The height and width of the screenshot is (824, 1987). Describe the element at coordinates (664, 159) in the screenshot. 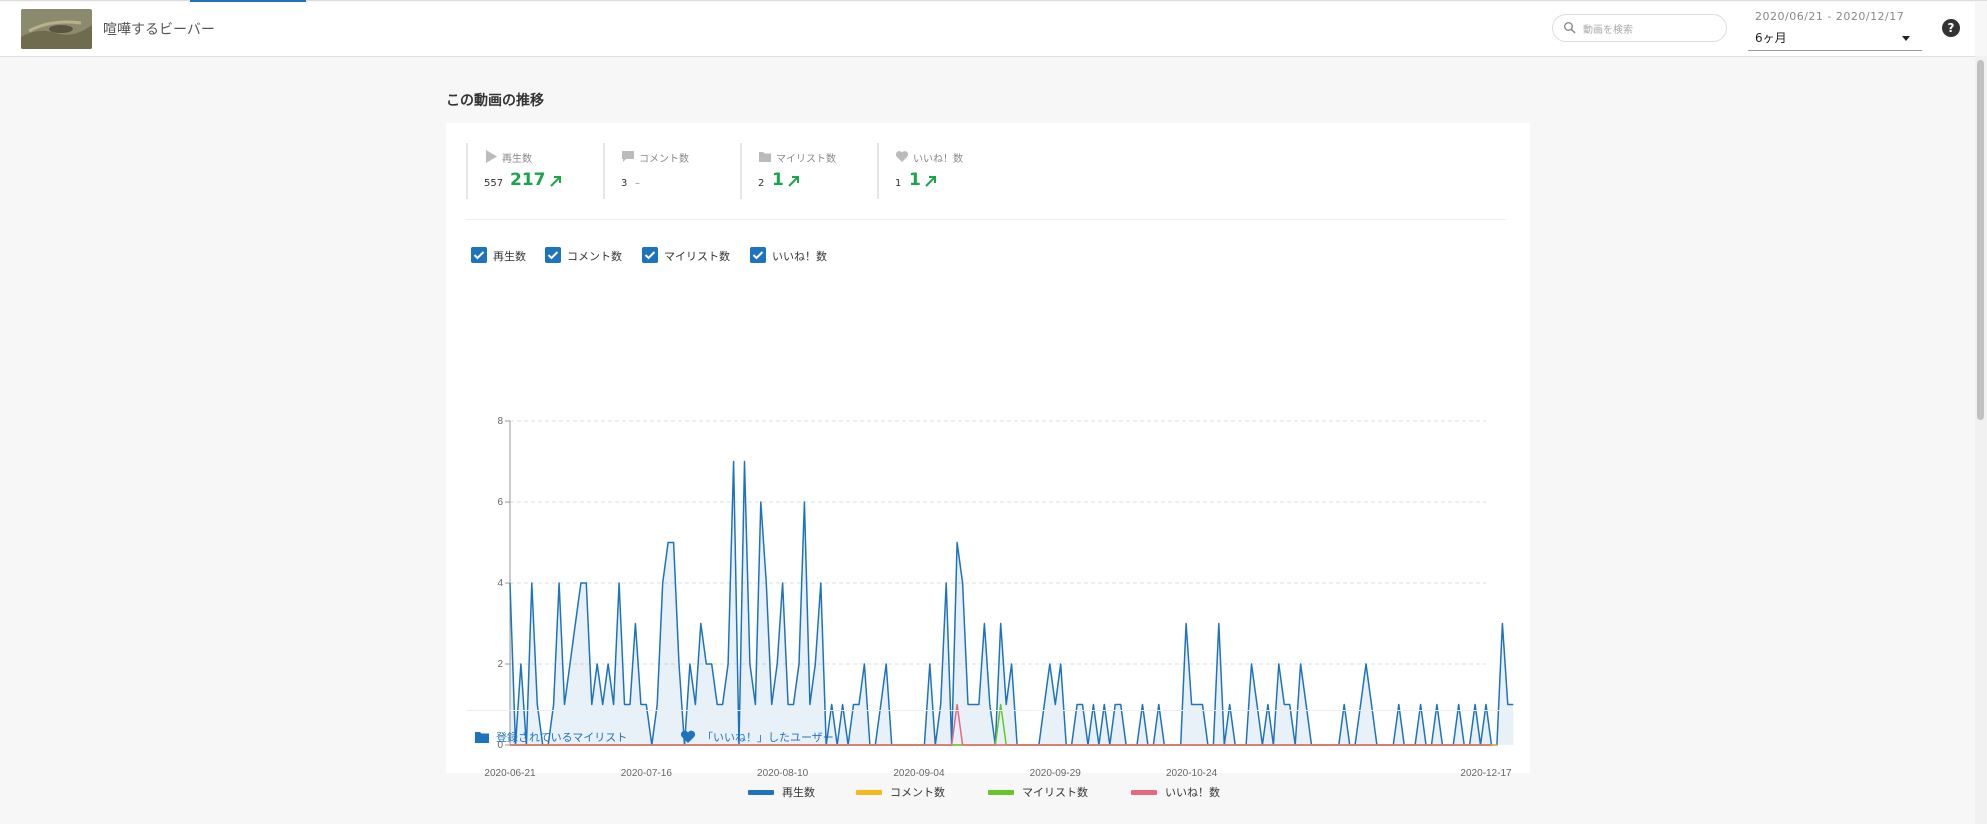

I see `stat-label: コメント数` at that location.